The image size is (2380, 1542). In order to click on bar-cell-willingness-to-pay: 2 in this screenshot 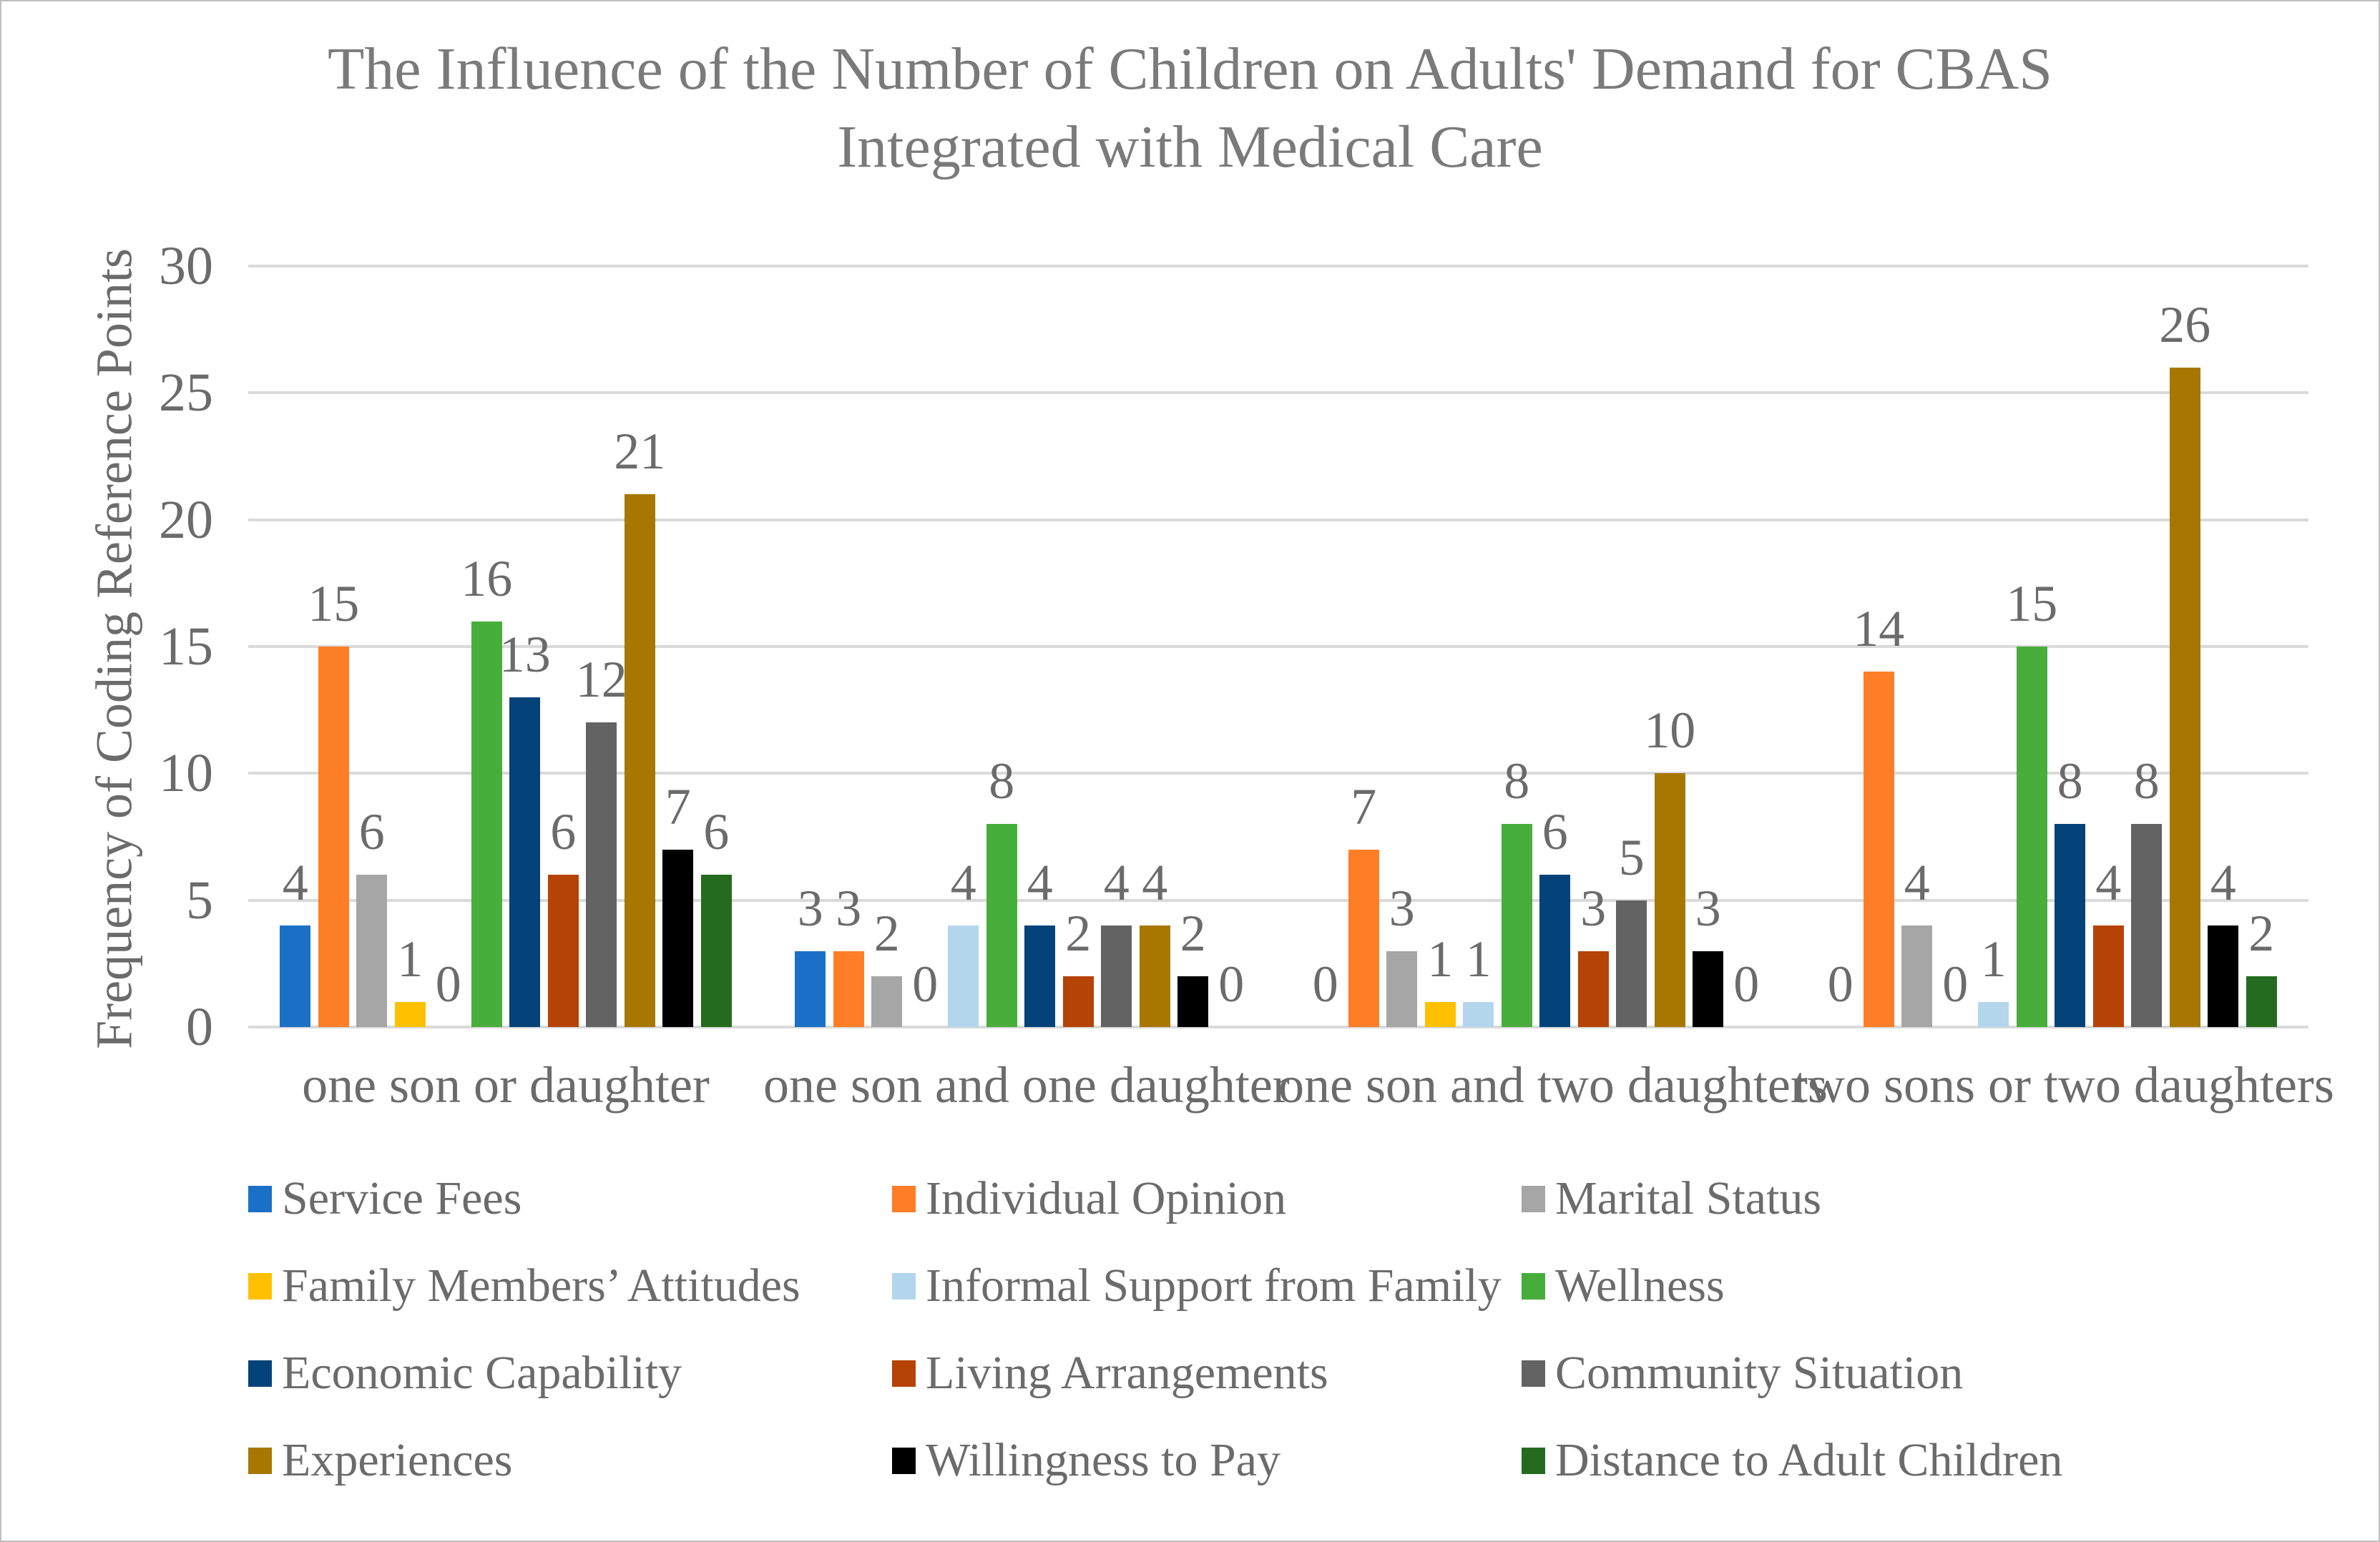, I will do `click(1193, 646)`.